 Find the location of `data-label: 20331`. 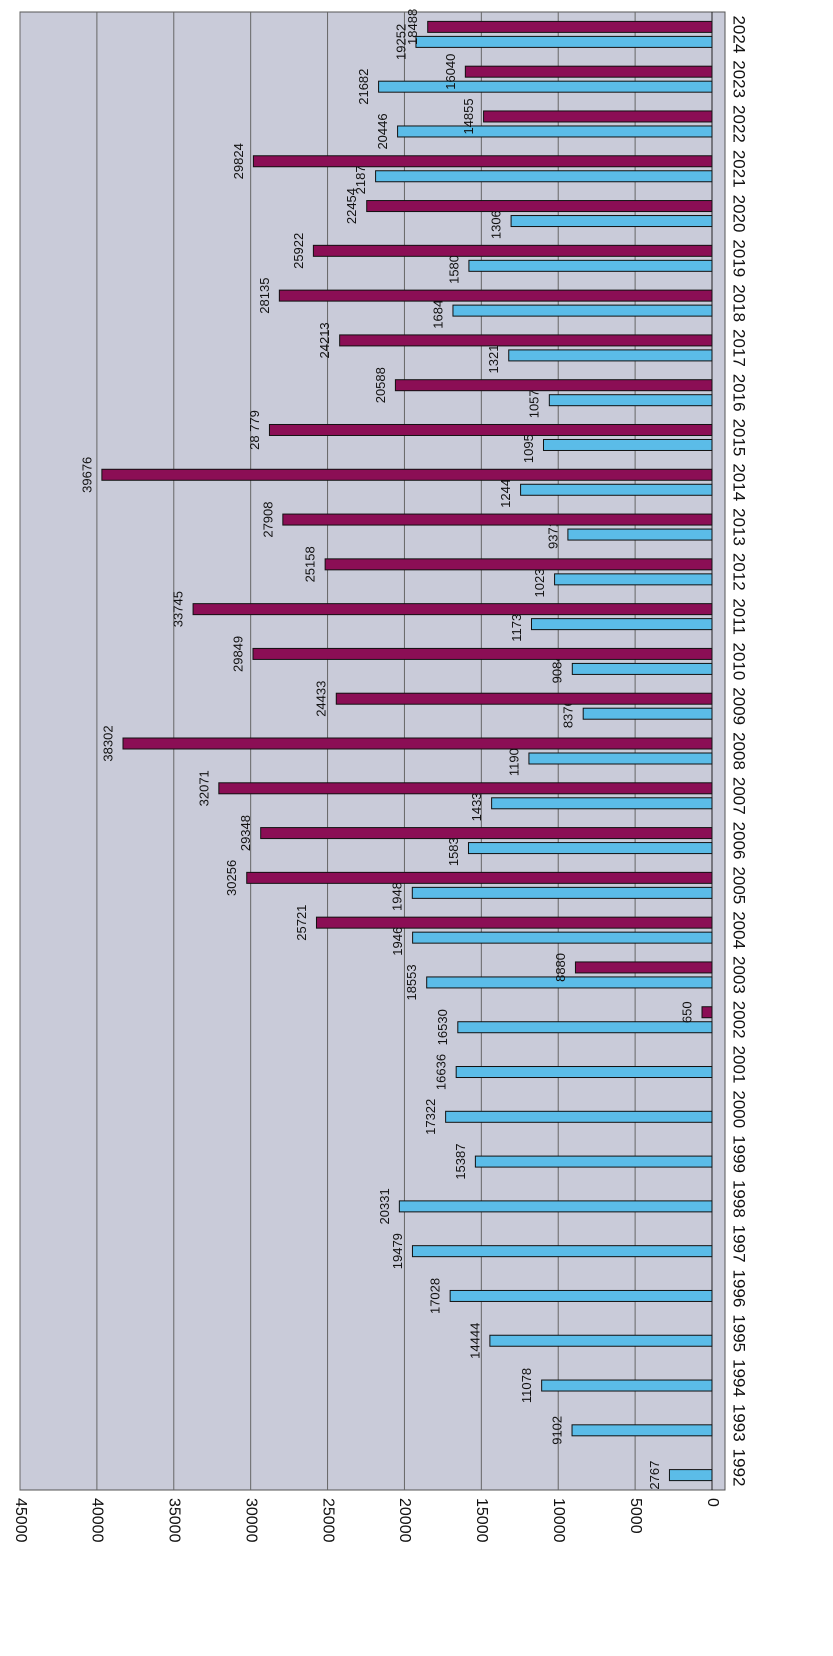

data-label: 20331 is located at coordinates (384, 1206).